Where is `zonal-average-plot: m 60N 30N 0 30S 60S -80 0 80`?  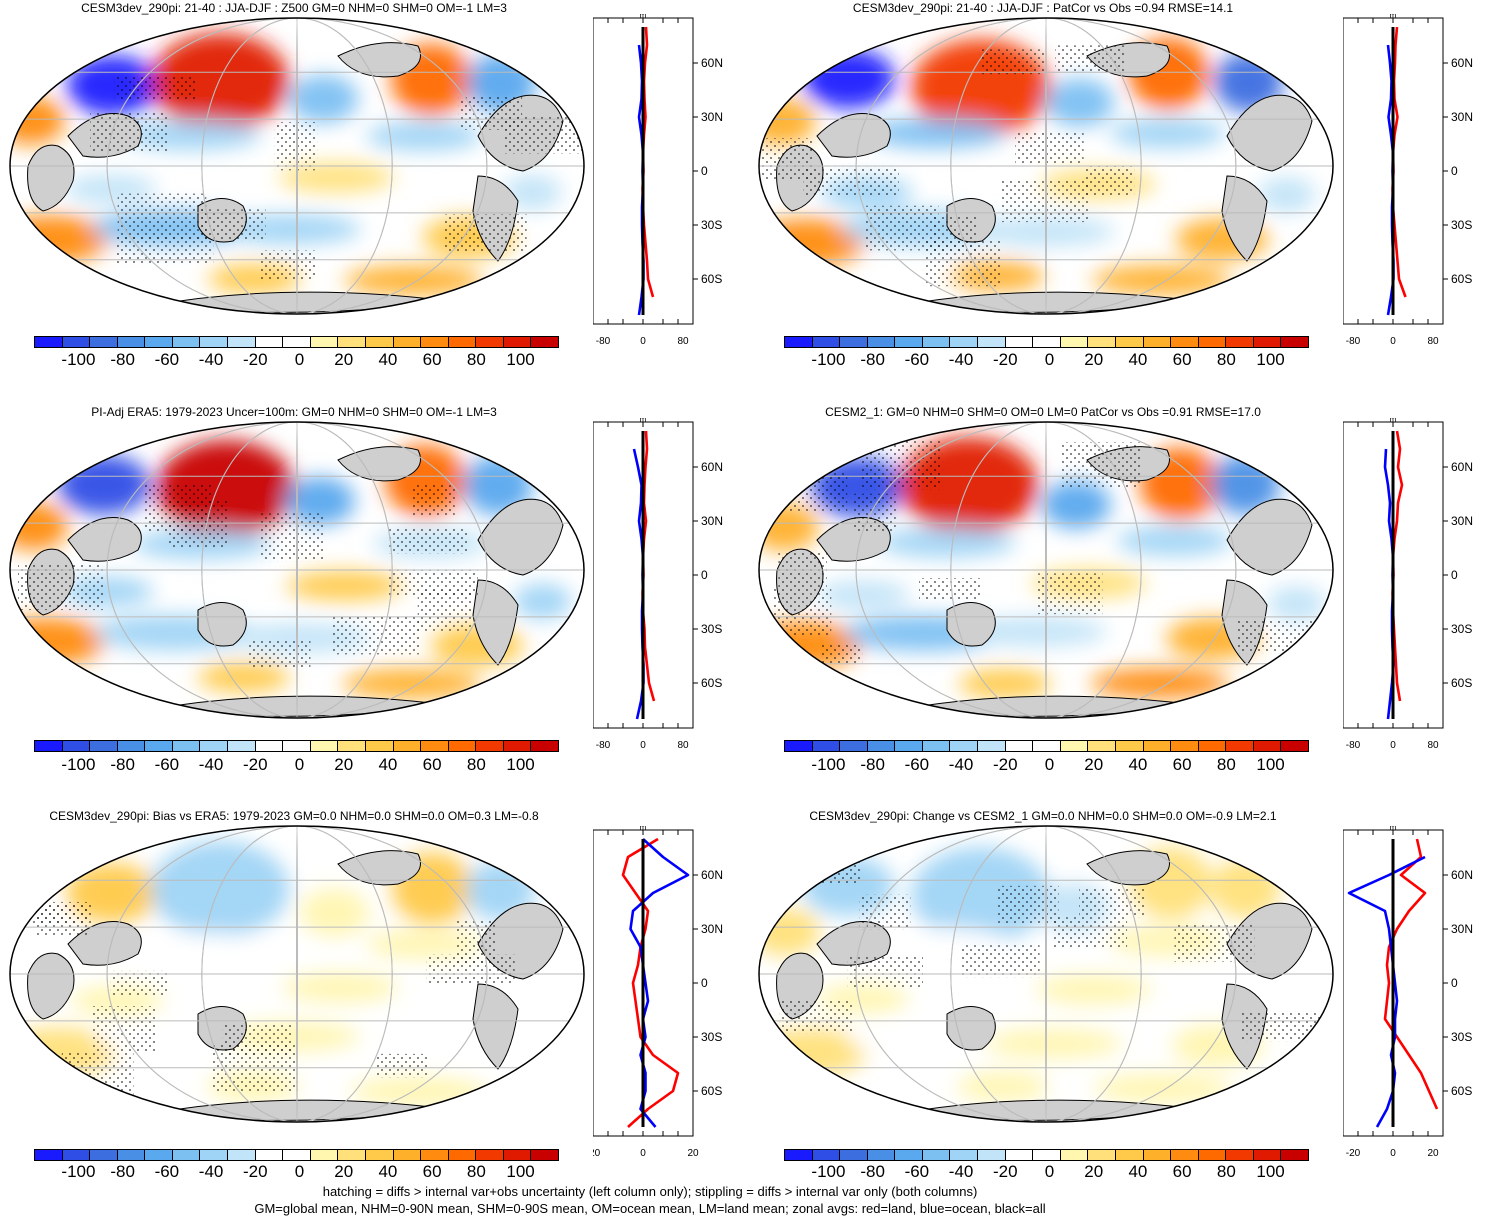 zonal-average-plot: m 60N 30N 0 30S 60S -80 0 80 is located at coordinates (1407, 583).